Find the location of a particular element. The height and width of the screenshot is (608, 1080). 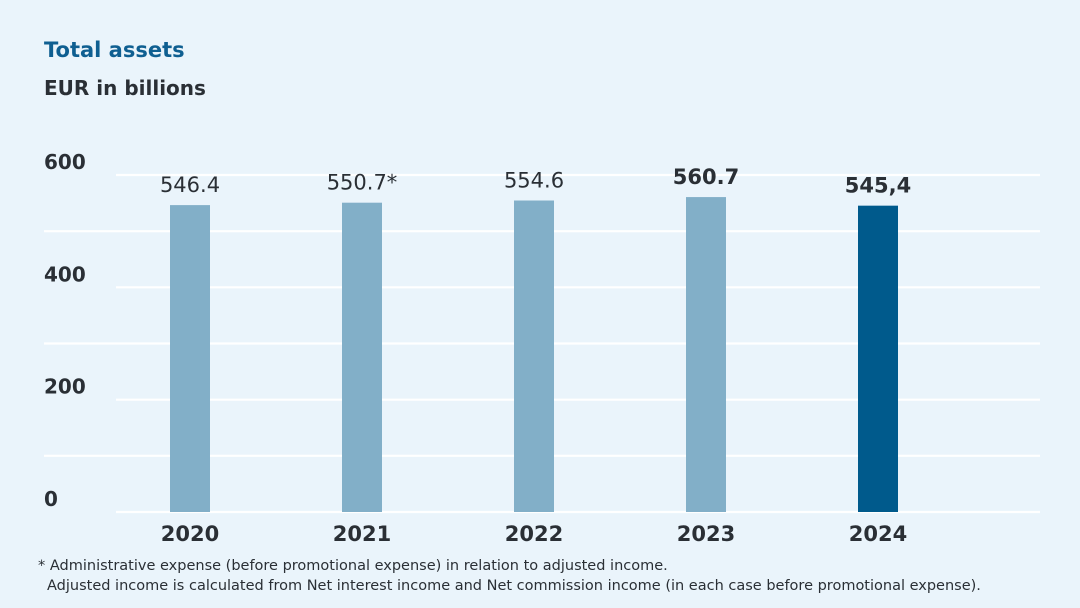

chart-title: Total assets is located at coordinates (114, 50).